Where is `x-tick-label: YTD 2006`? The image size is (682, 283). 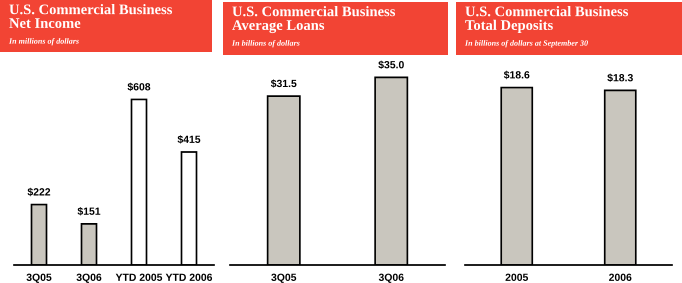
x-tick-label: YTD 2006 is located at coordinates (189, 277).